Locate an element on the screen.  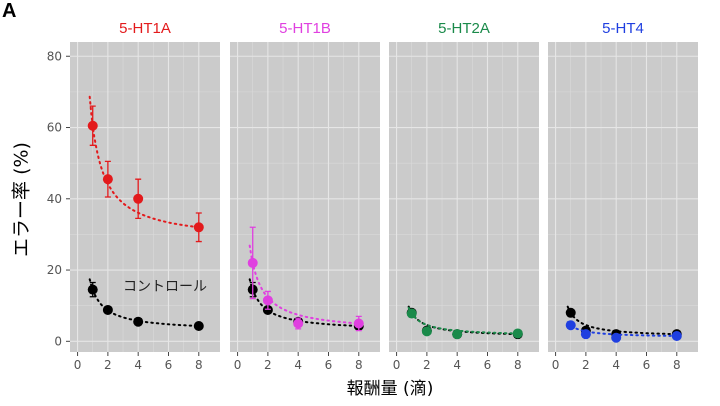
x-axis-label: 報酬量 (滴) is located at coordinates (390, 389).